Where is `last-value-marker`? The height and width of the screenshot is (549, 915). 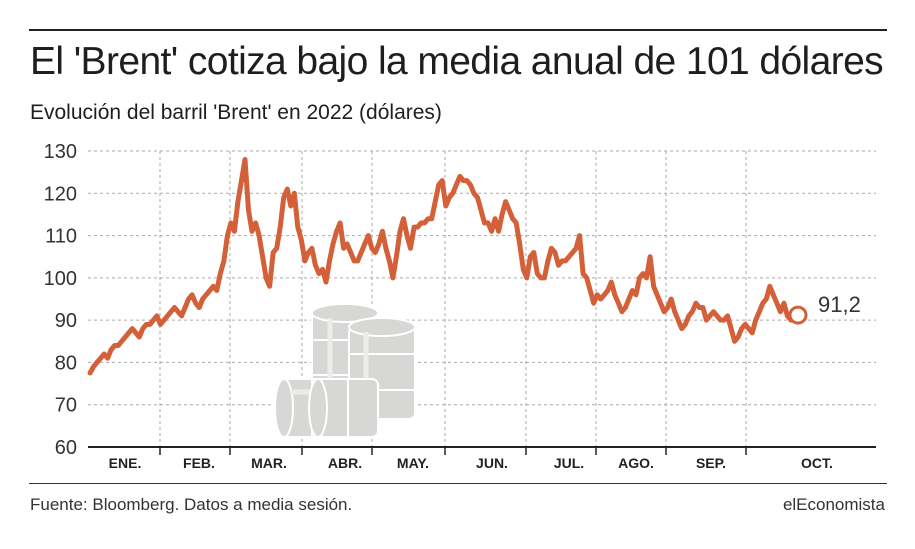
last-value-marker is located at coordinates (798, 315).